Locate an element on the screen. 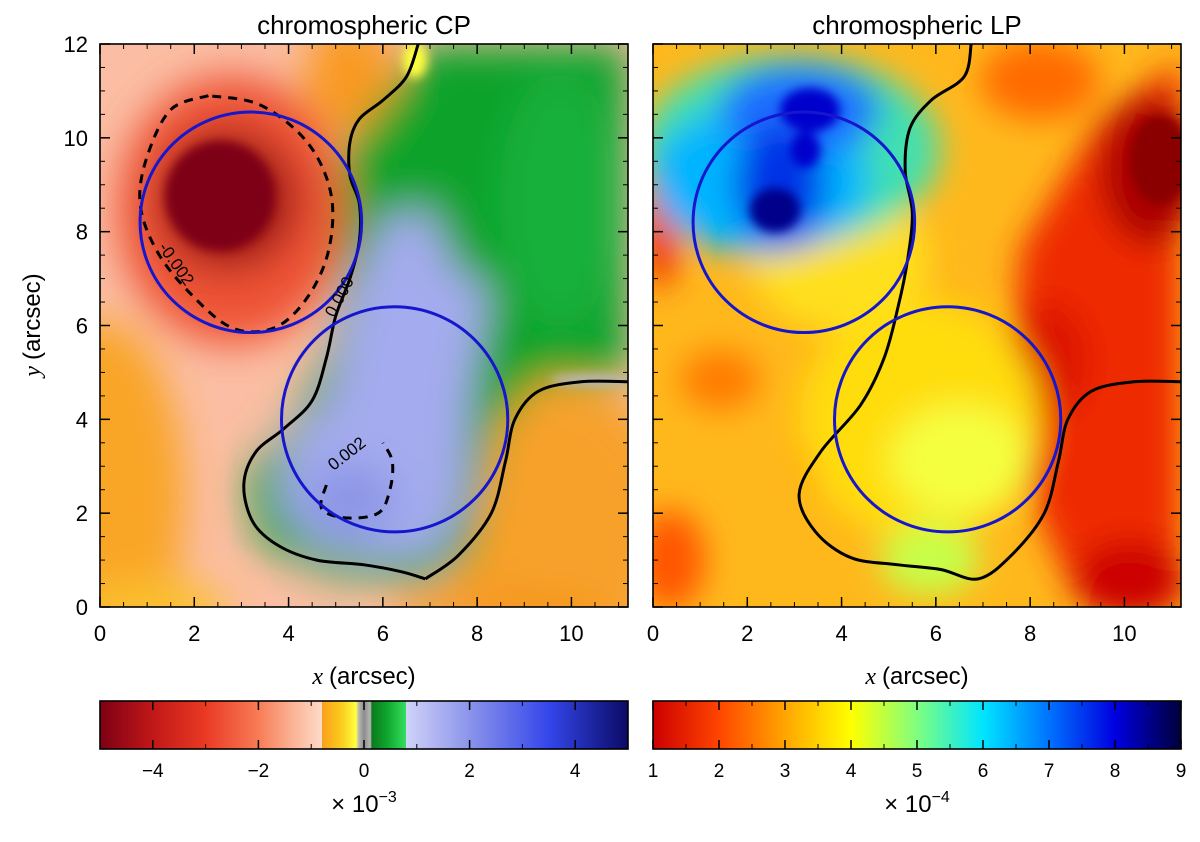 Image resolution: width=1200 pixels, height=842 pixels. lp-xlabel-unit: (arcsec) is located at coordinates (925, 676).